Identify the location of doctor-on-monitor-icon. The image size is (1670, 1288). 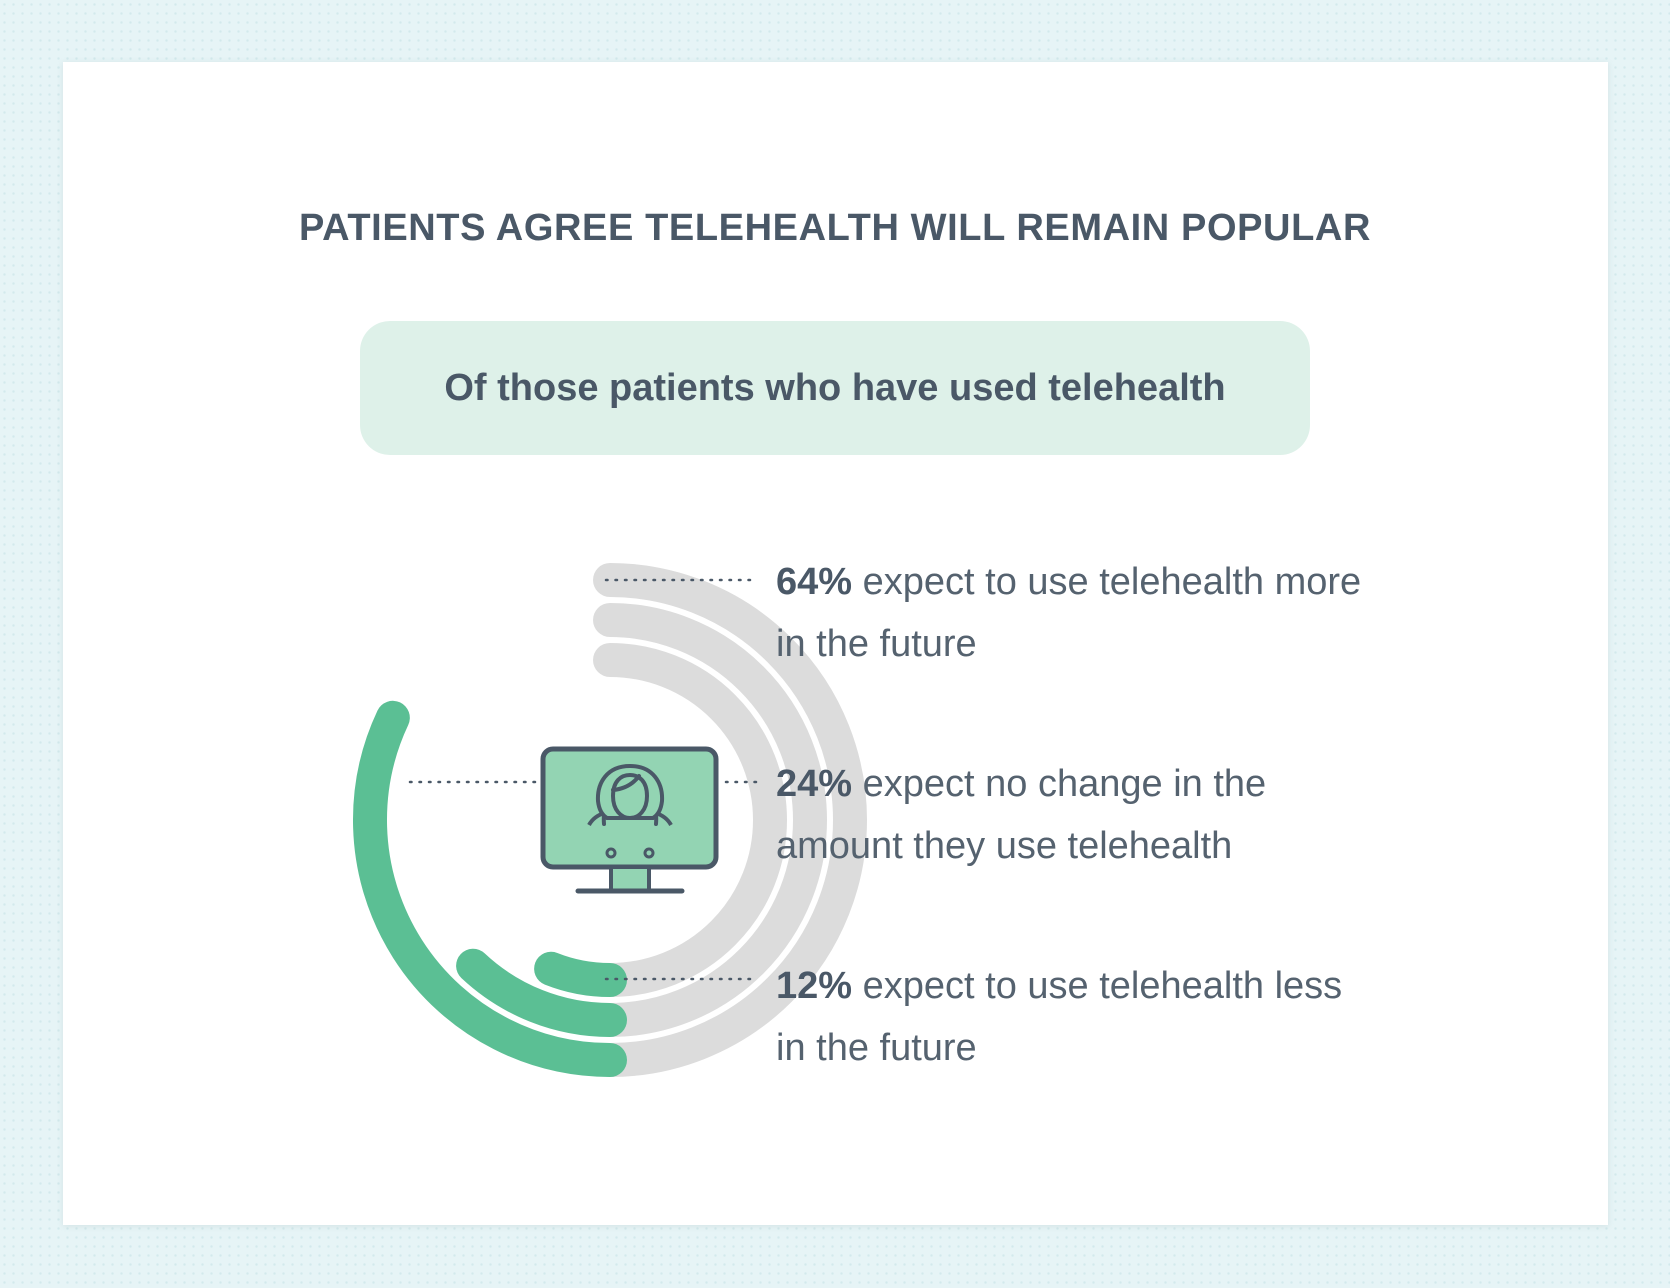
(629, 820).